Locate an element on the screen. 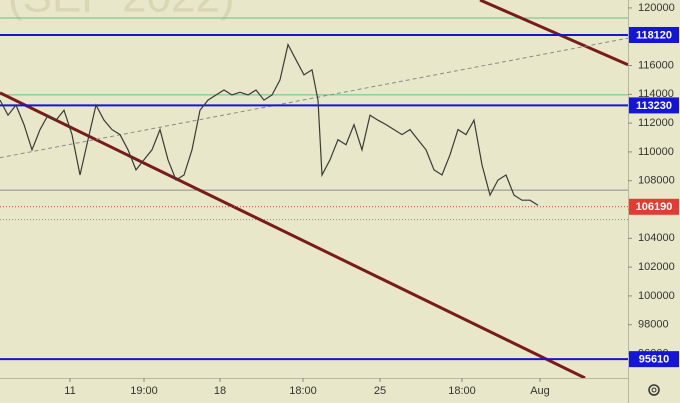 This screenshot has height=403, width=680. x-tick-label: 11 is located at coordinates (69, 391).